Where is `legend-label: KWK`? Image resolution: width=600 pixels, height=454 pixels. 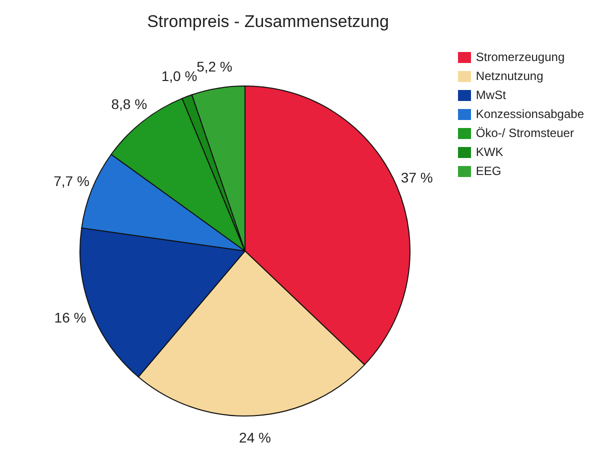 legend-label: KWK is located at coordinates (489, 152).